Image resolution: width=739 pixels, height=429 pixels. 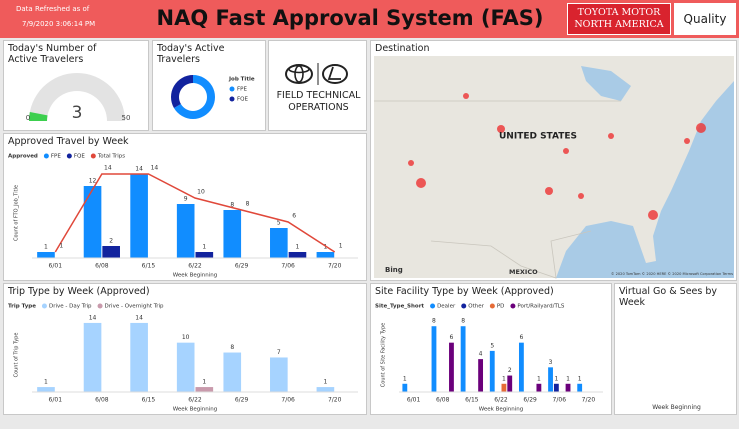 I want to click on legend-title: Approved, so click(x=23, y=157).